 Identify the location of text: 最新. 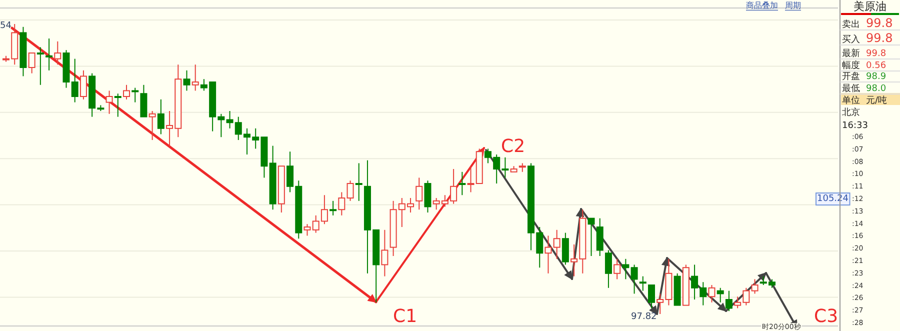
(851, 53).